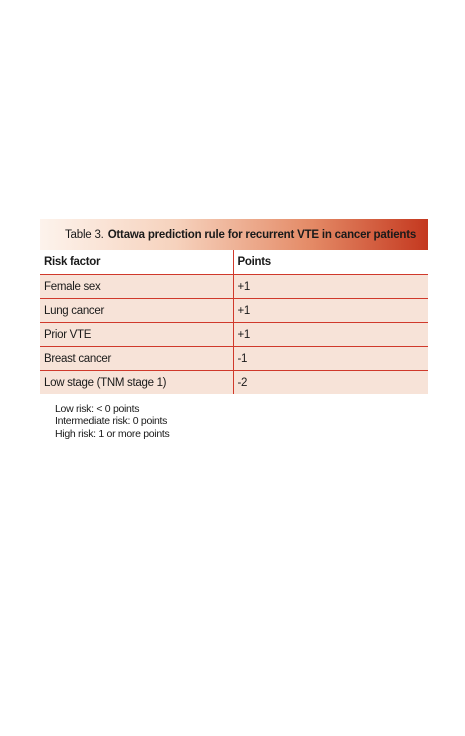 This screenshot has width=465, height=736. Describe the element at coordinates (84, 234) in the screenshot. I see `caption-prefix: Table 3.` at that location.